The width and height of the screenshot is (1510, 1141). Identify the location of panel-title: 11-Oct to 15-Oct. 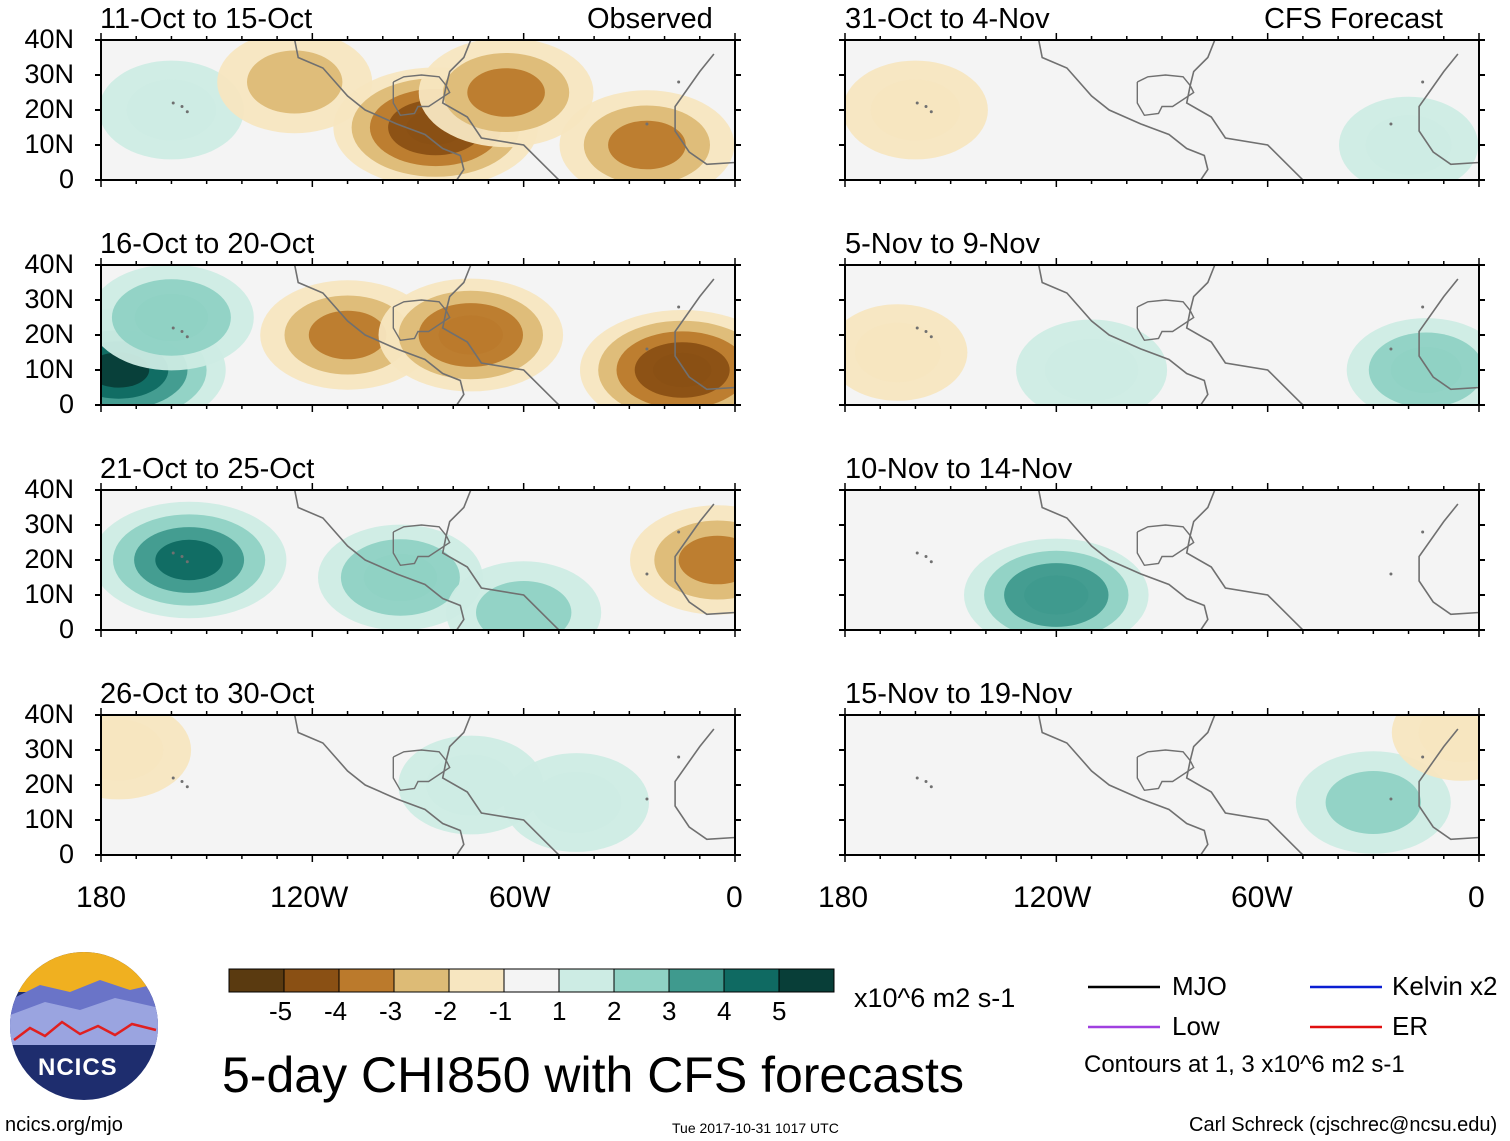
(206, 19).